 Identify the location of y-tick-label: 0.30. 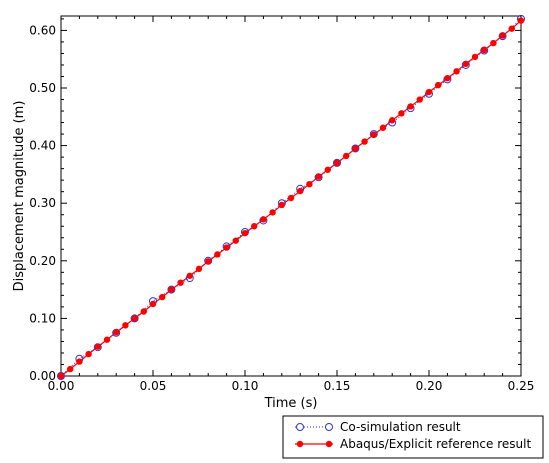
(42, 203).